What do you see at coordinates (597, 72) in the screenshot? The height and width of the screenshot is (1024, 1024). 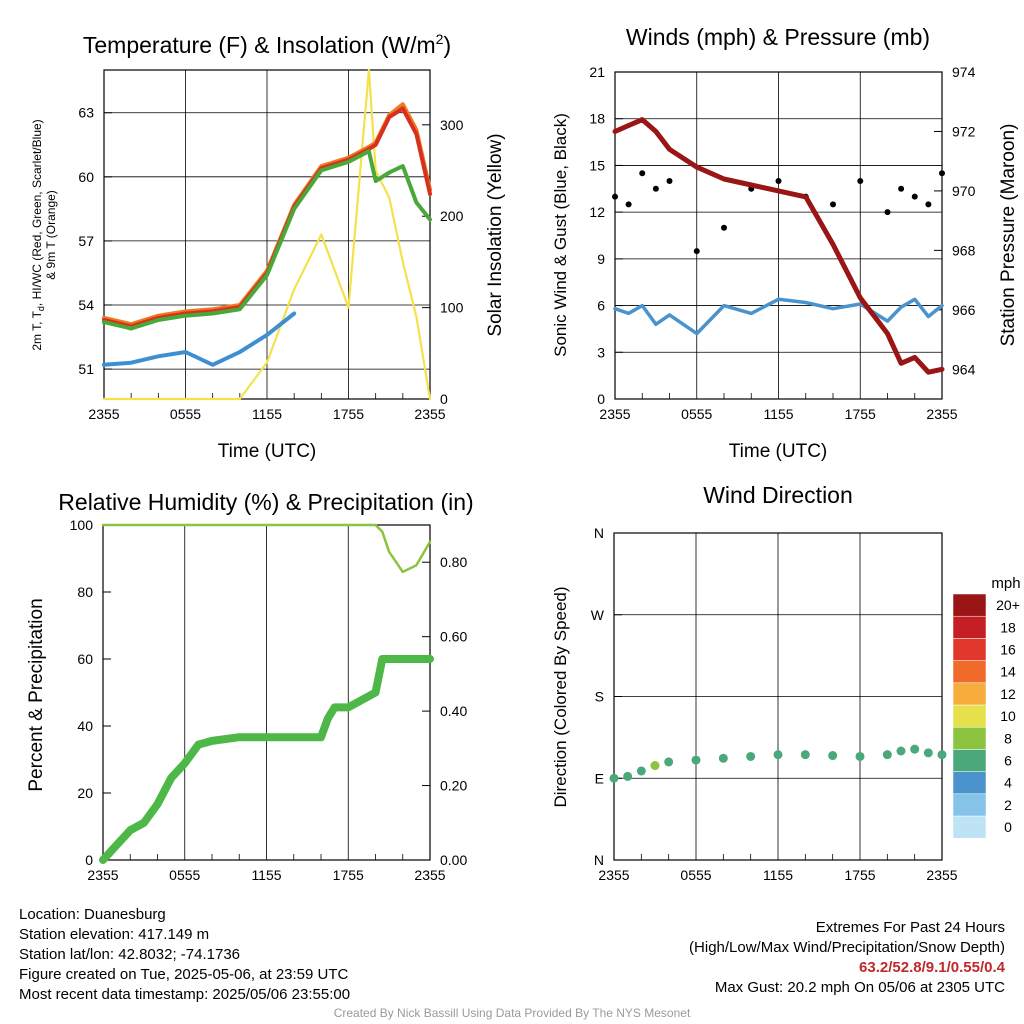 I see `y-tick-label: 21` at bounding box center [597, 72].